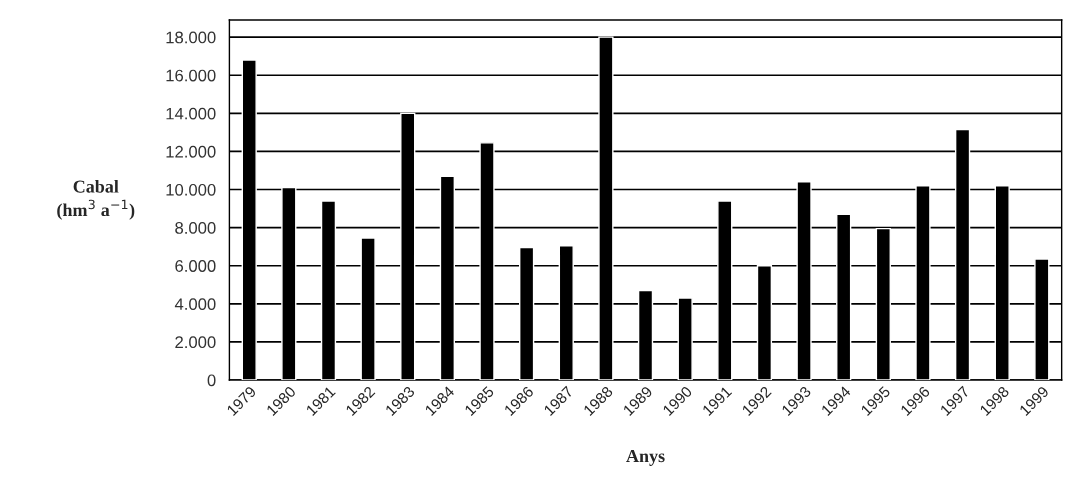 The width and height of the screenshot is (1067, 500). What do you see at coordinates (195, 342) in the screenshot?
I see `y-tick-label: 2.000` at bounding box center [195, 342].